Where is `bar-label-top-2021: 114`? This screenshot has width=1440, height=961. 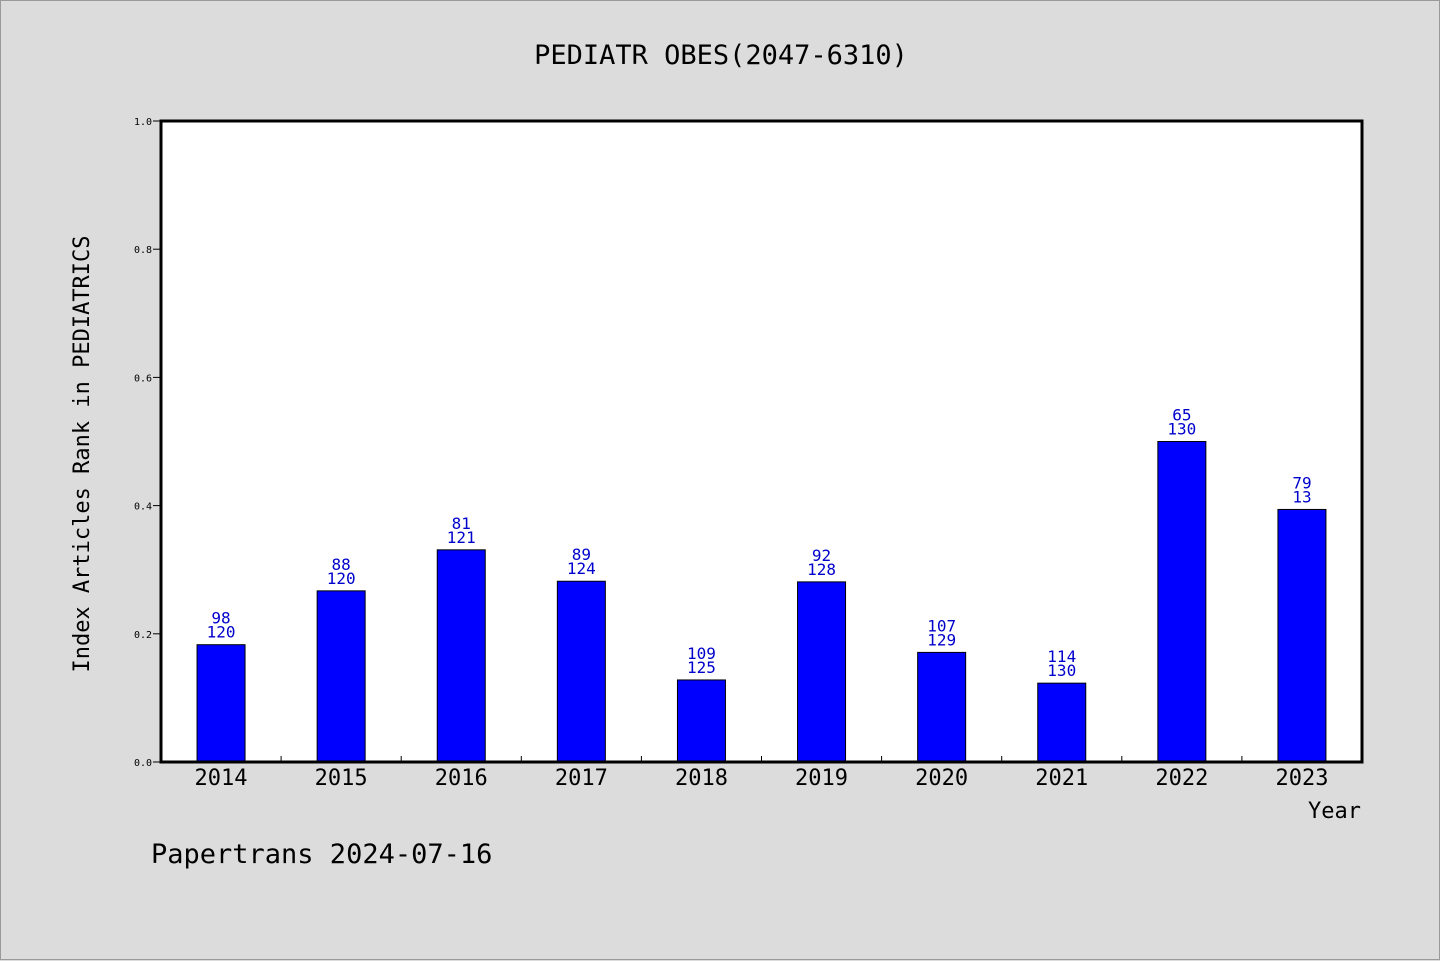
bar-label-top-2021: 114 is located at coordinates (1061, 656).